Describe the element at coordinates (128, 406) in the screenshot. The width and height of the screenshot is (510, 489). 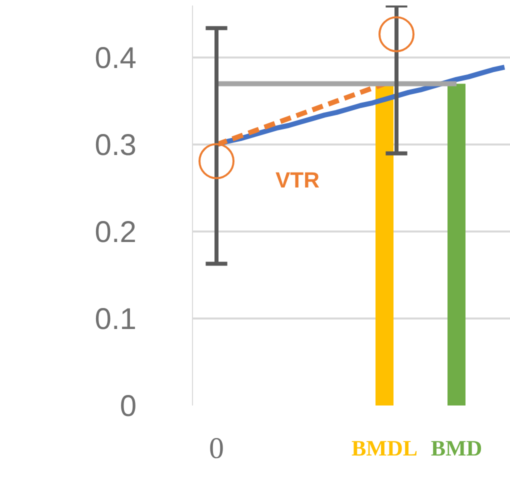
I see `y-tick-label: 0` at that location.